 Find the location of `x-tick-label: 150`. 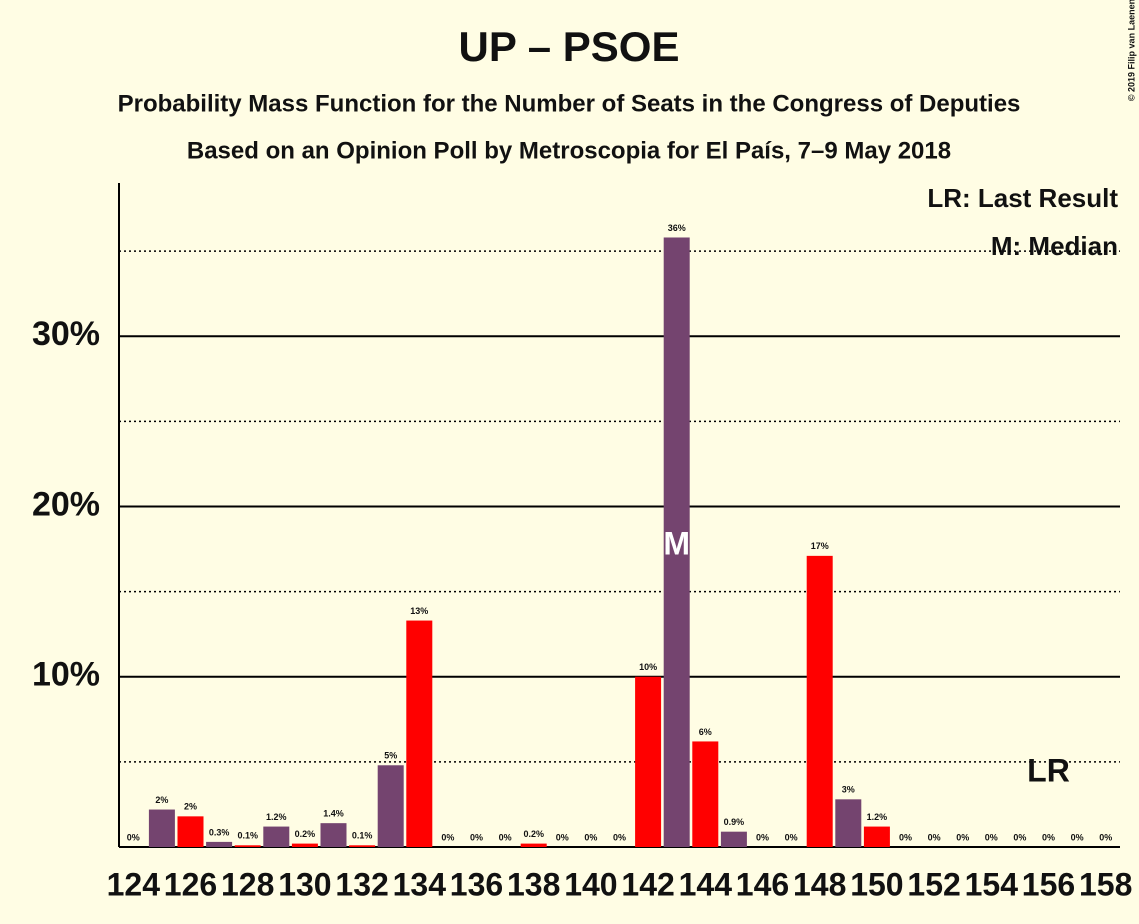

x-tick-label: 150 is located at coordinates (876, 884).